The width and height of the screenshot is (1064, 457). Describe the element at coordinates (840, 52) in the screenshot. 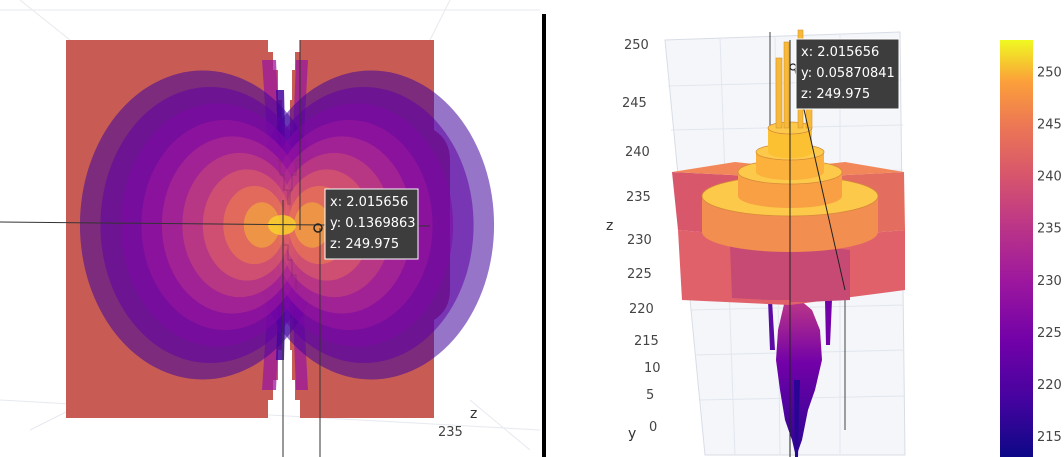

I see `right-hover-x: x: 2.015656` at that location.